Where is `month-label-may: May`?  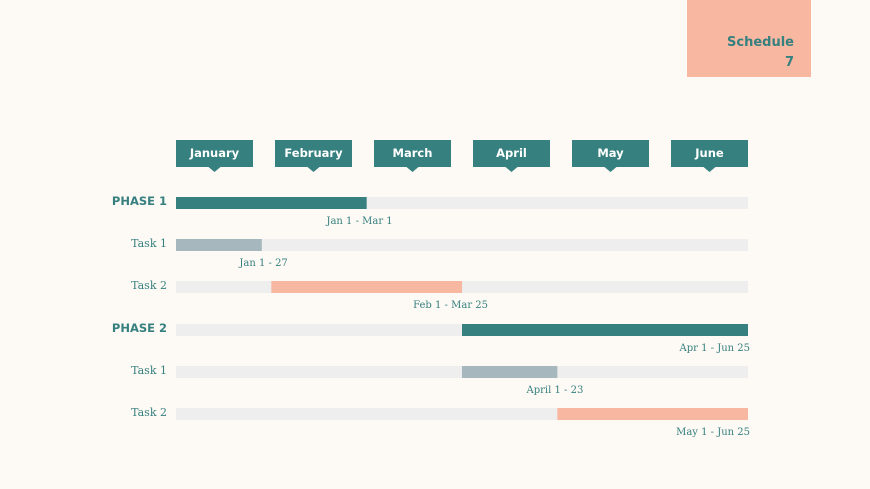
month-label-may: May is located at coordinates (610, 153).